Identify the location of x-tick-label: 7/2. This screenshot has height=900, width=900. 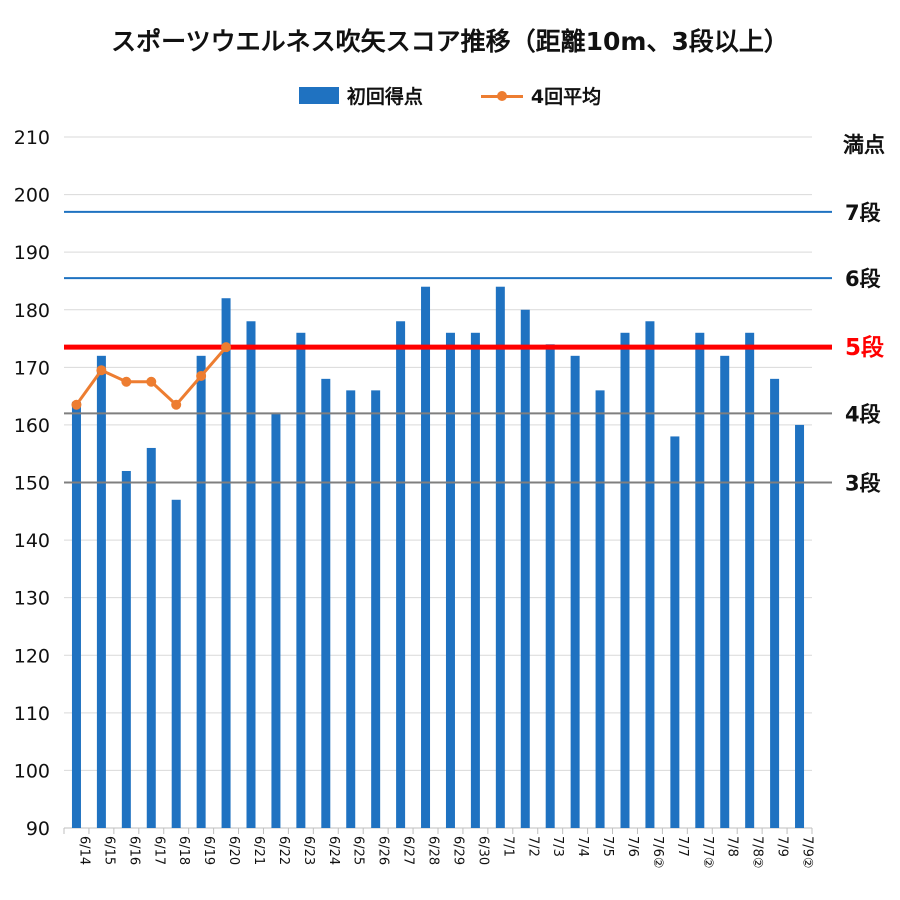
(532, 846).